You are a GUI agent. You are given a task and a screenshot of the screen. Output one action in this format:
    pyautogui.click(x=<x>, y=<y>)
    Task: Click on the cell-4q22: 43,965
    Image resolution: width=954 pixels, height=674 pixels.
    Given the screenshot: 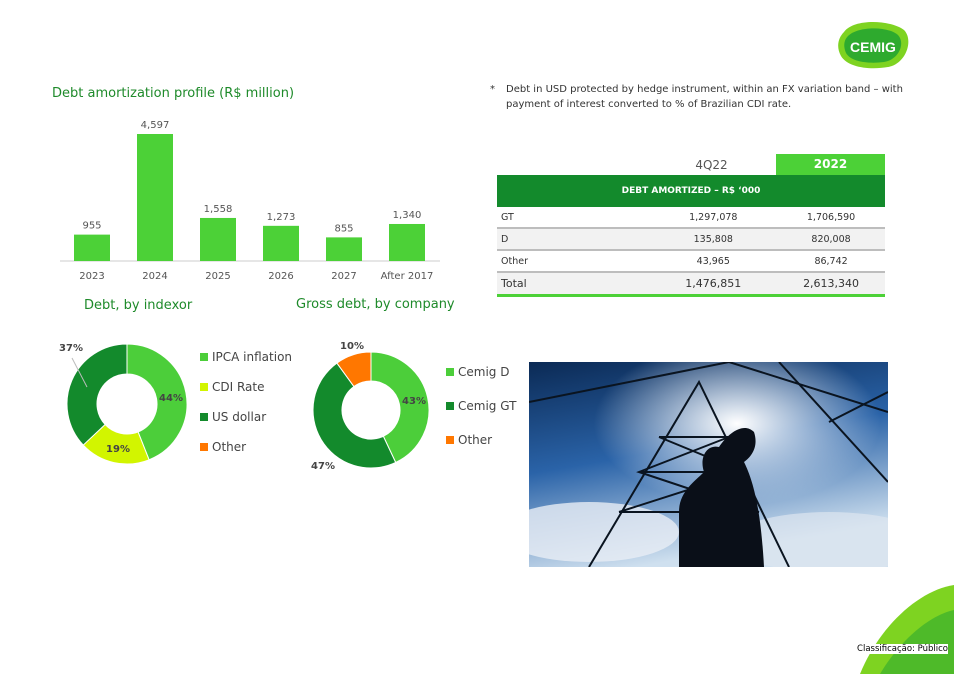 What is the action you would take?
    pyautogui.click(x=713, y=261)
    